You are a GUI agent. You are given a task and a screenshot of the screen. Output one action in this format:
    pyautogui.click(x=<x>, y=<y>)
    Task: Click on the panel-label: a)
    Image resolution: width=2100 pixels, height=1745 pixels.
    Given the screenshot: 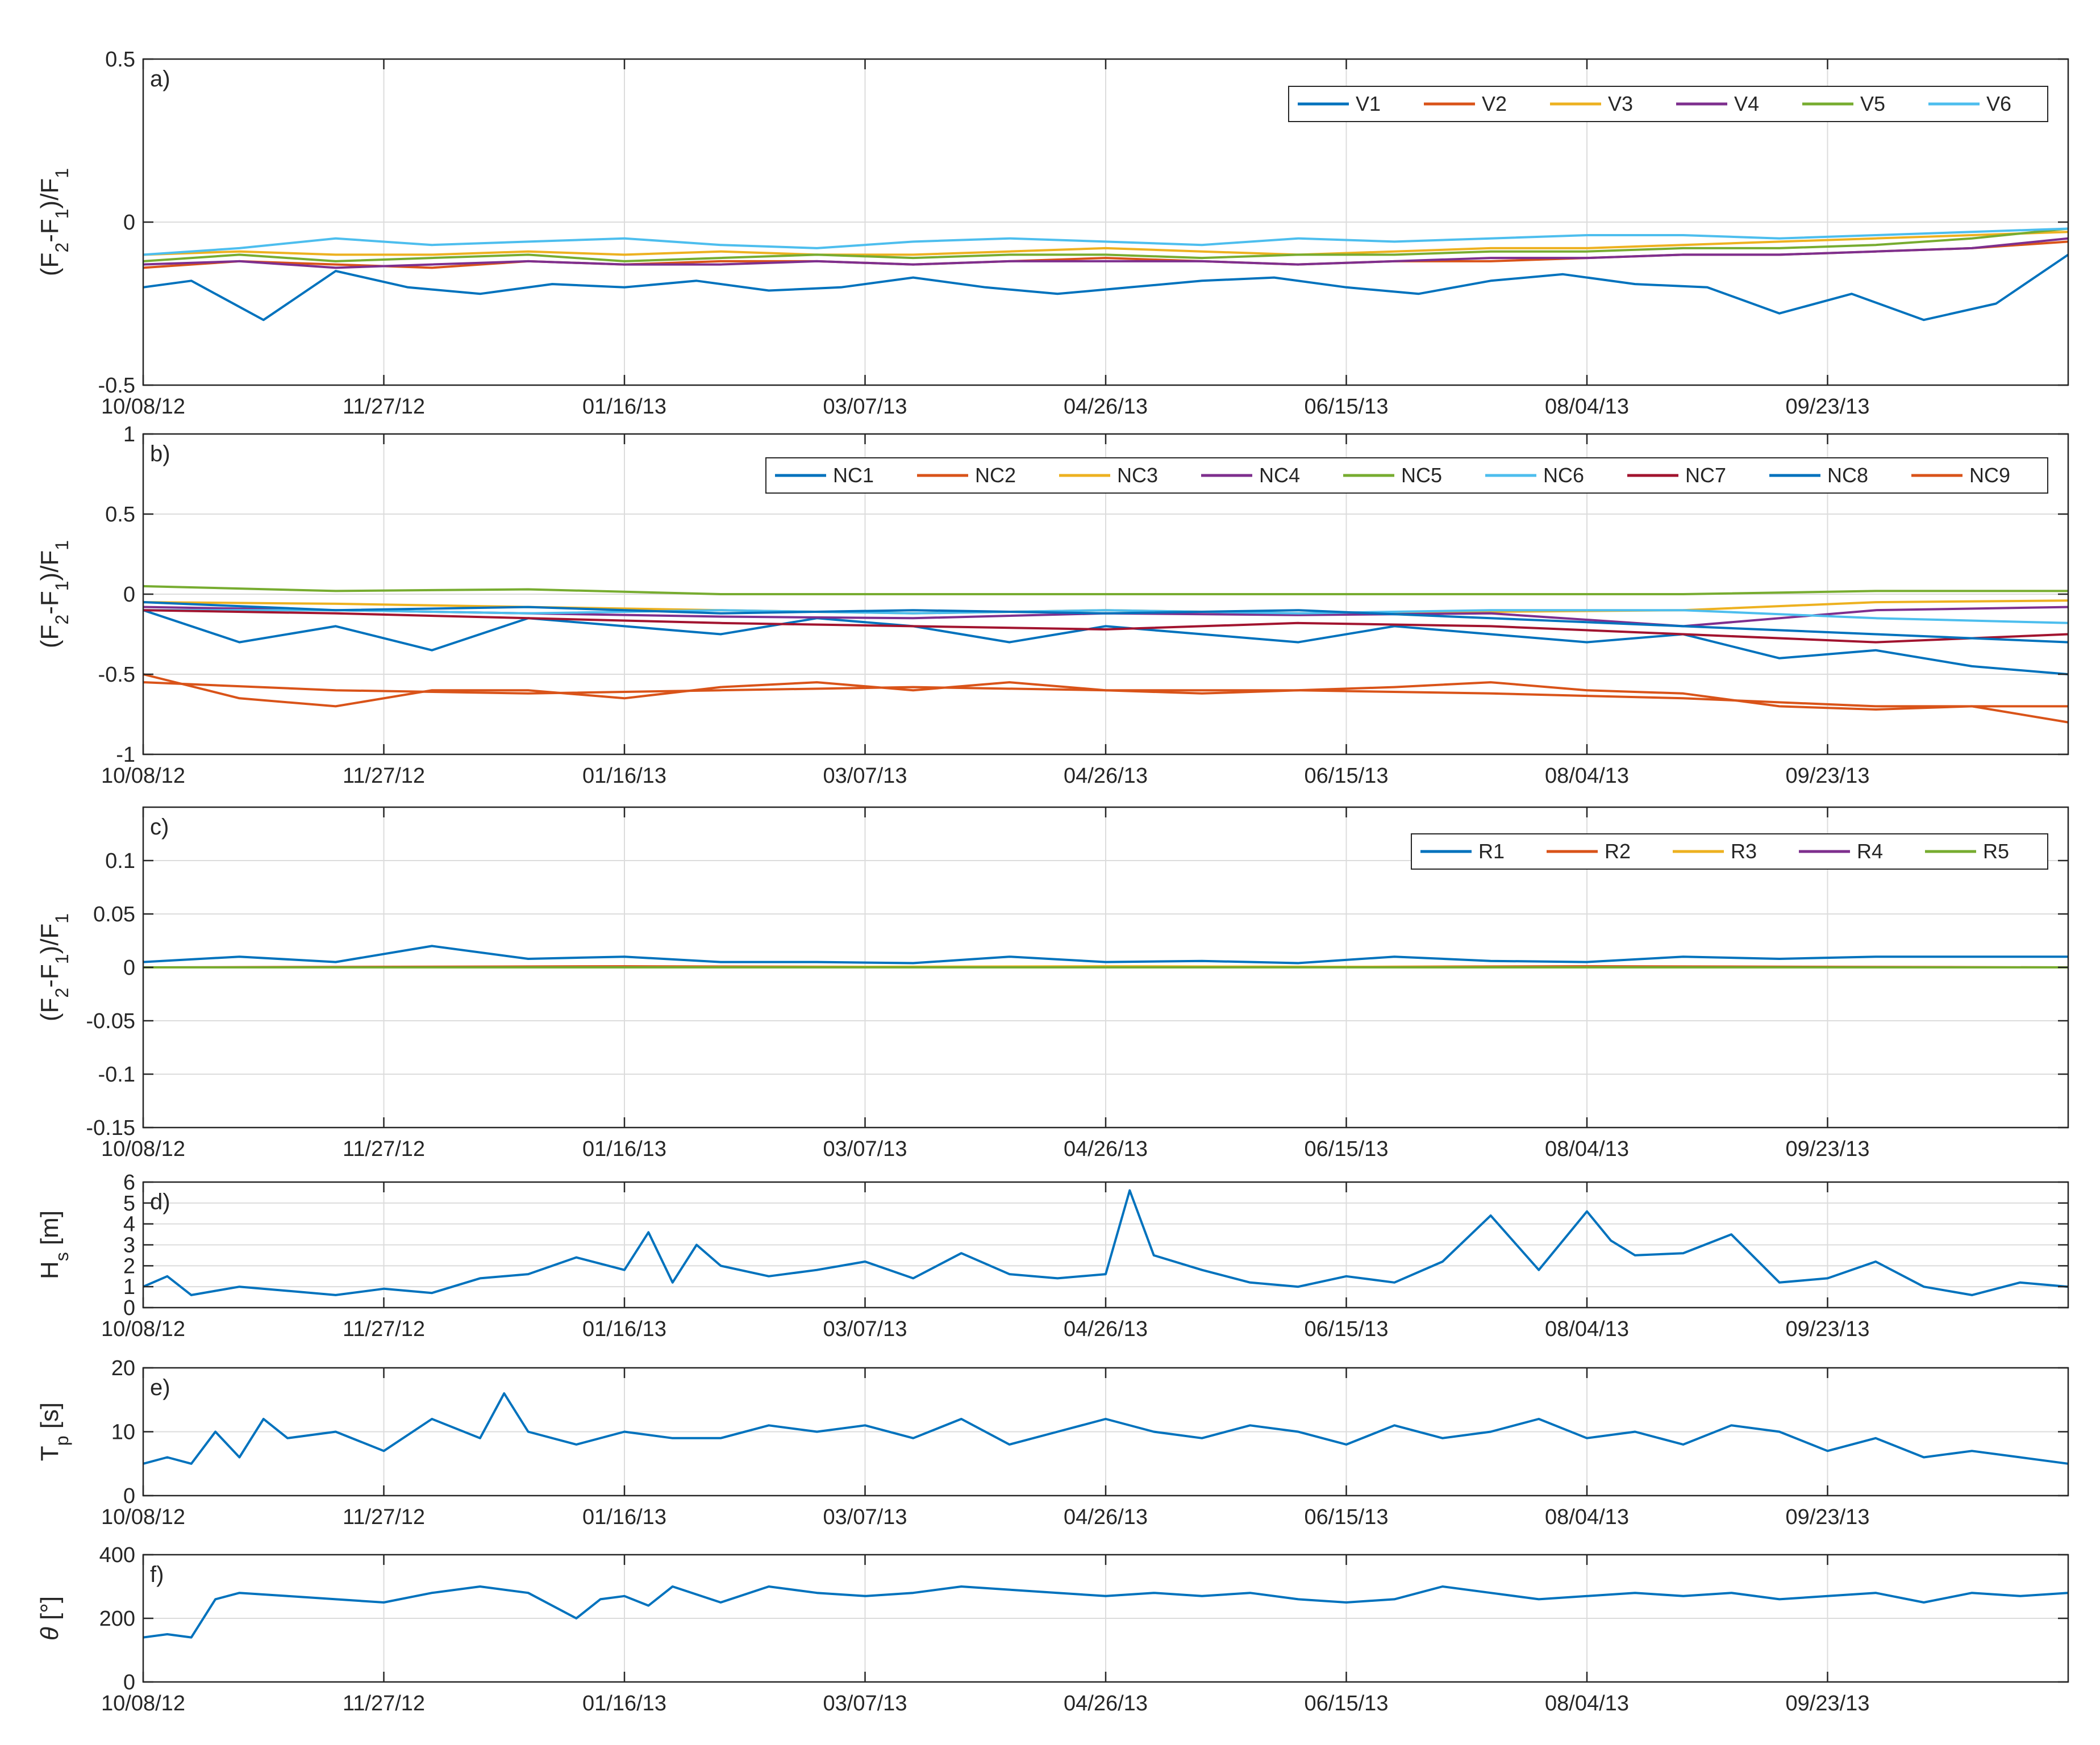 What is the action you would take?
    pyautogui.click(x=160, y=78)
    